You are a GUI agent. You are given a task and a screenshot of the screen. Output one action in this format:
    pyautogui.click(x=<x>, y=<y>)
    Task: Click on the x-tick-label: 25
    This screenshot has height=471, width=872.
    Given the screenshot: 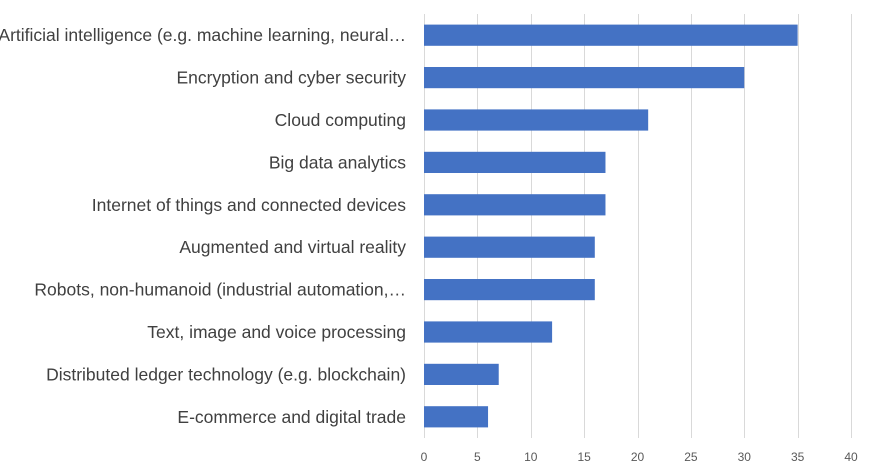 What is the action you would take?
    pyautogui.click(x=691, y=457)
    